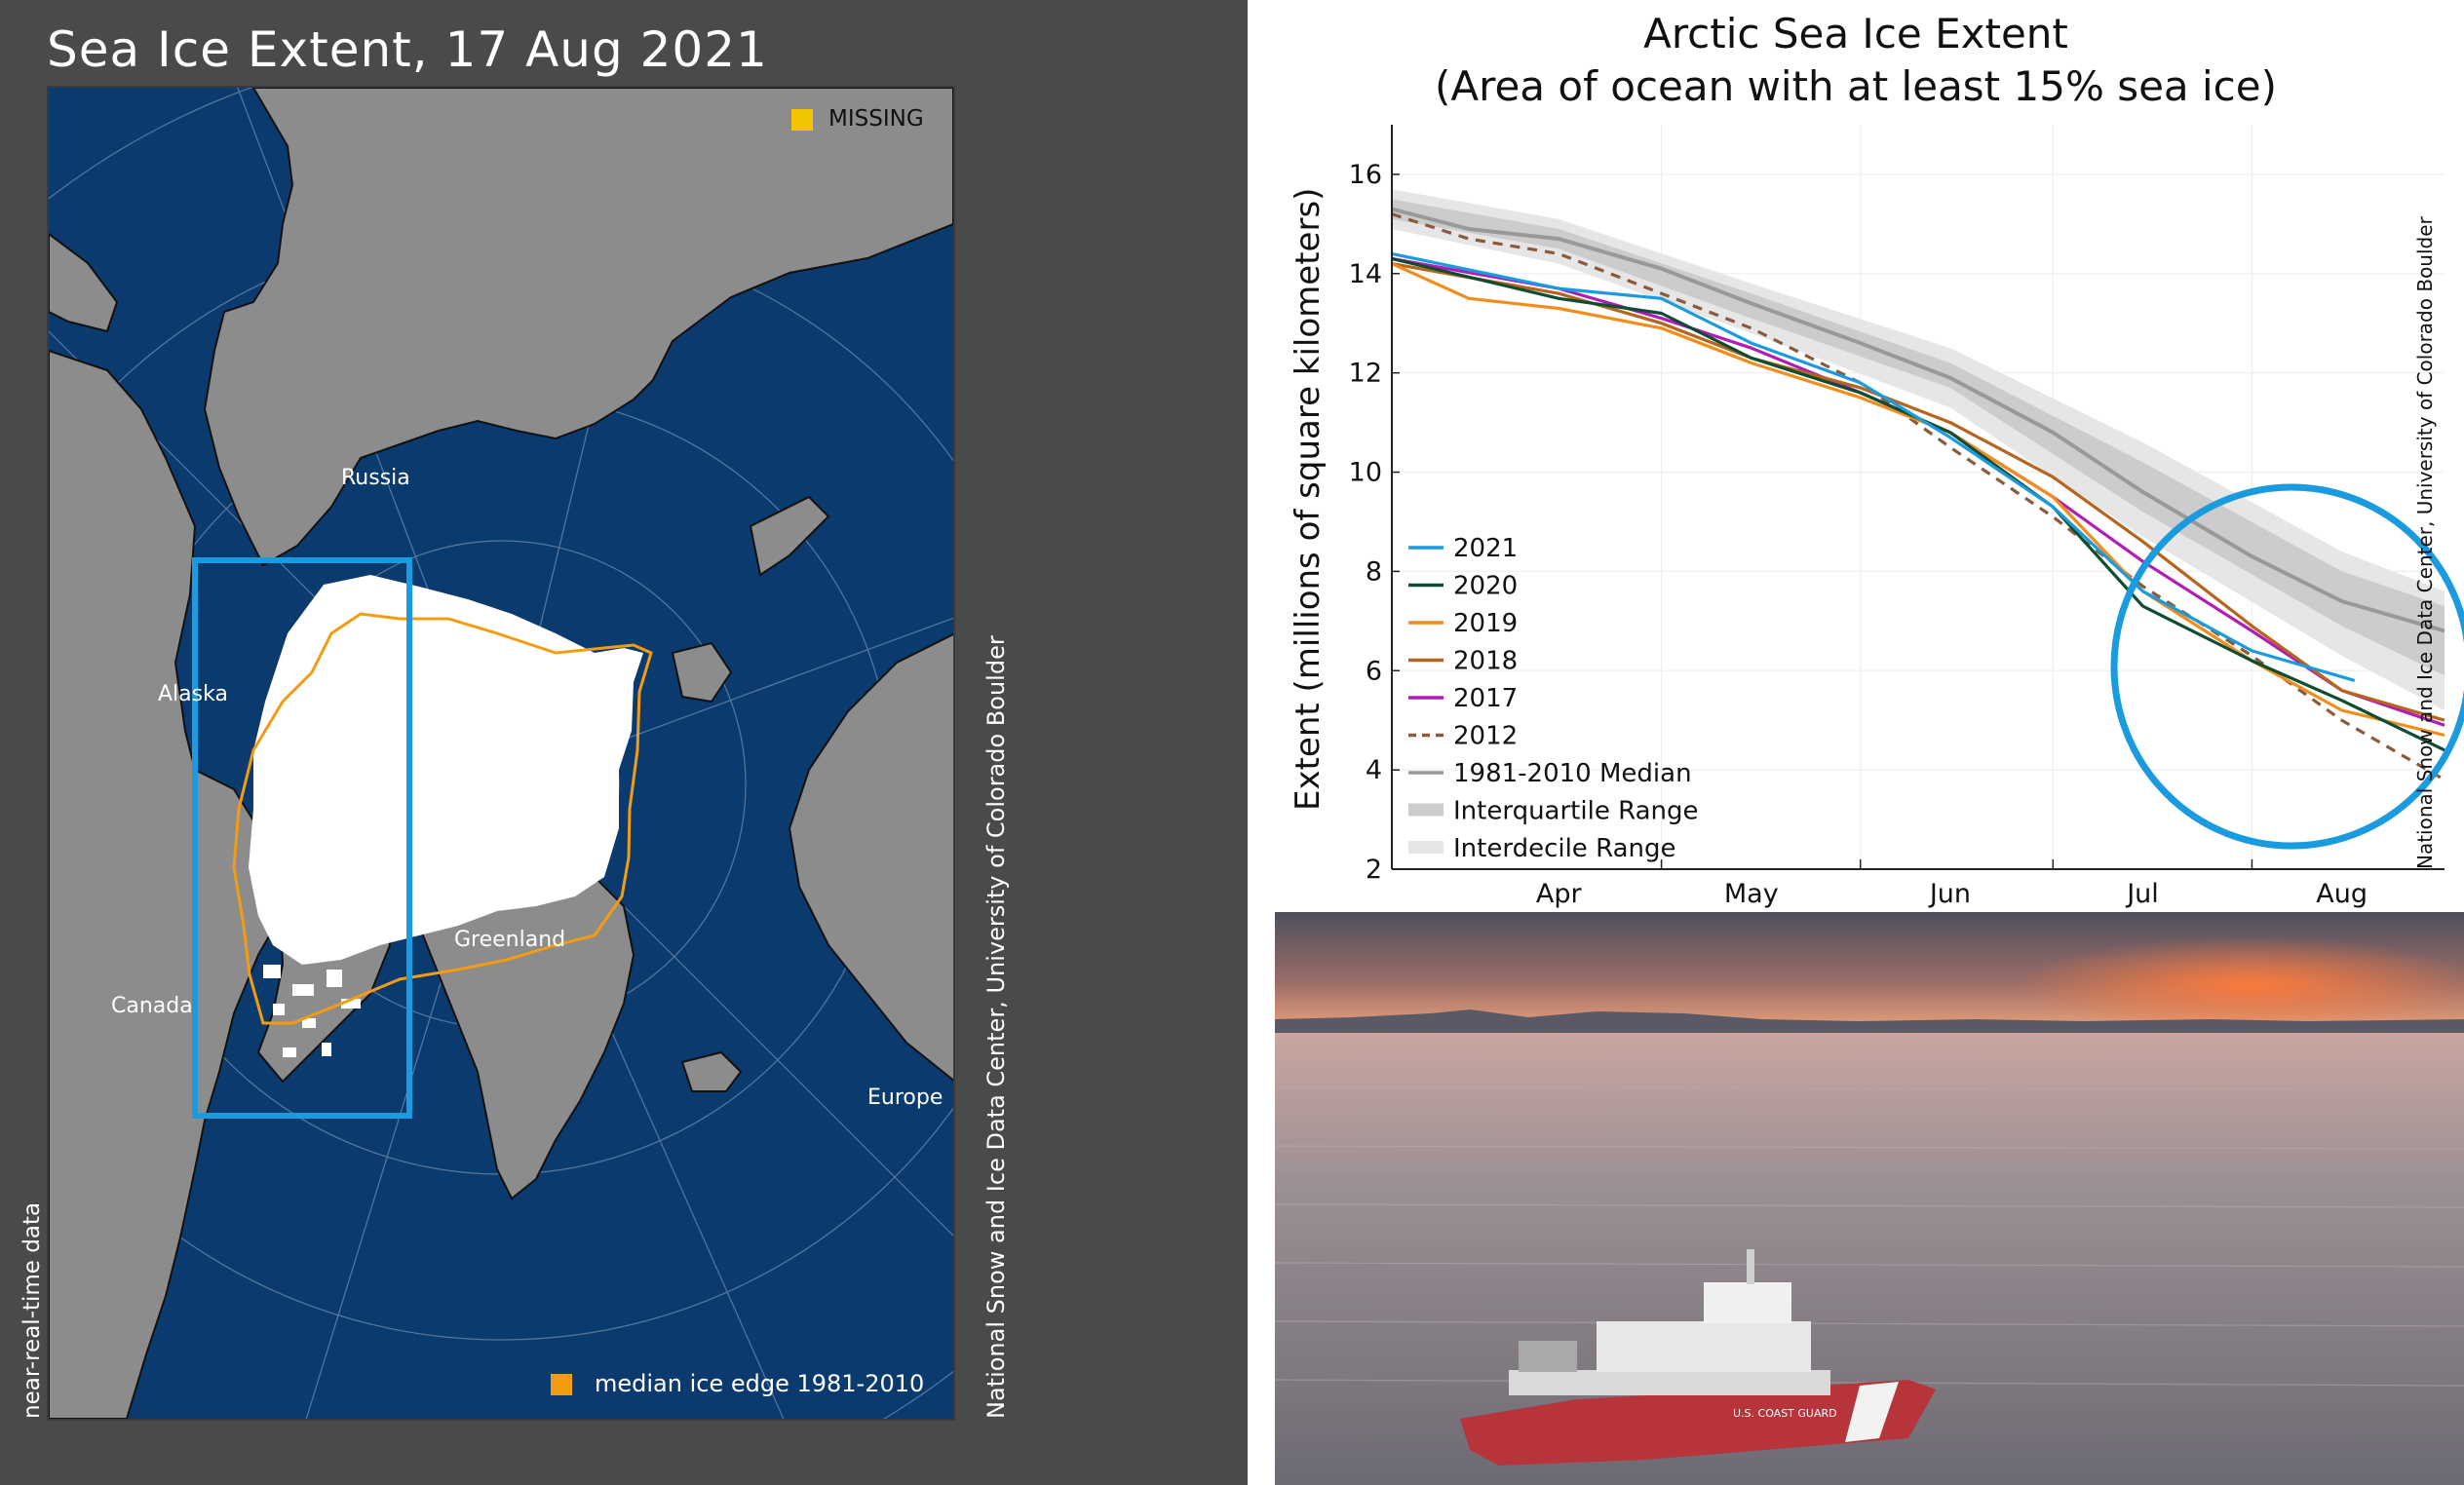 The width and height of the screenshot is (2464, 1485). What do you see at coordinates (870, 857) in the screenshot?
I see `europe-scandinavia` at bounding box center [870, 857].